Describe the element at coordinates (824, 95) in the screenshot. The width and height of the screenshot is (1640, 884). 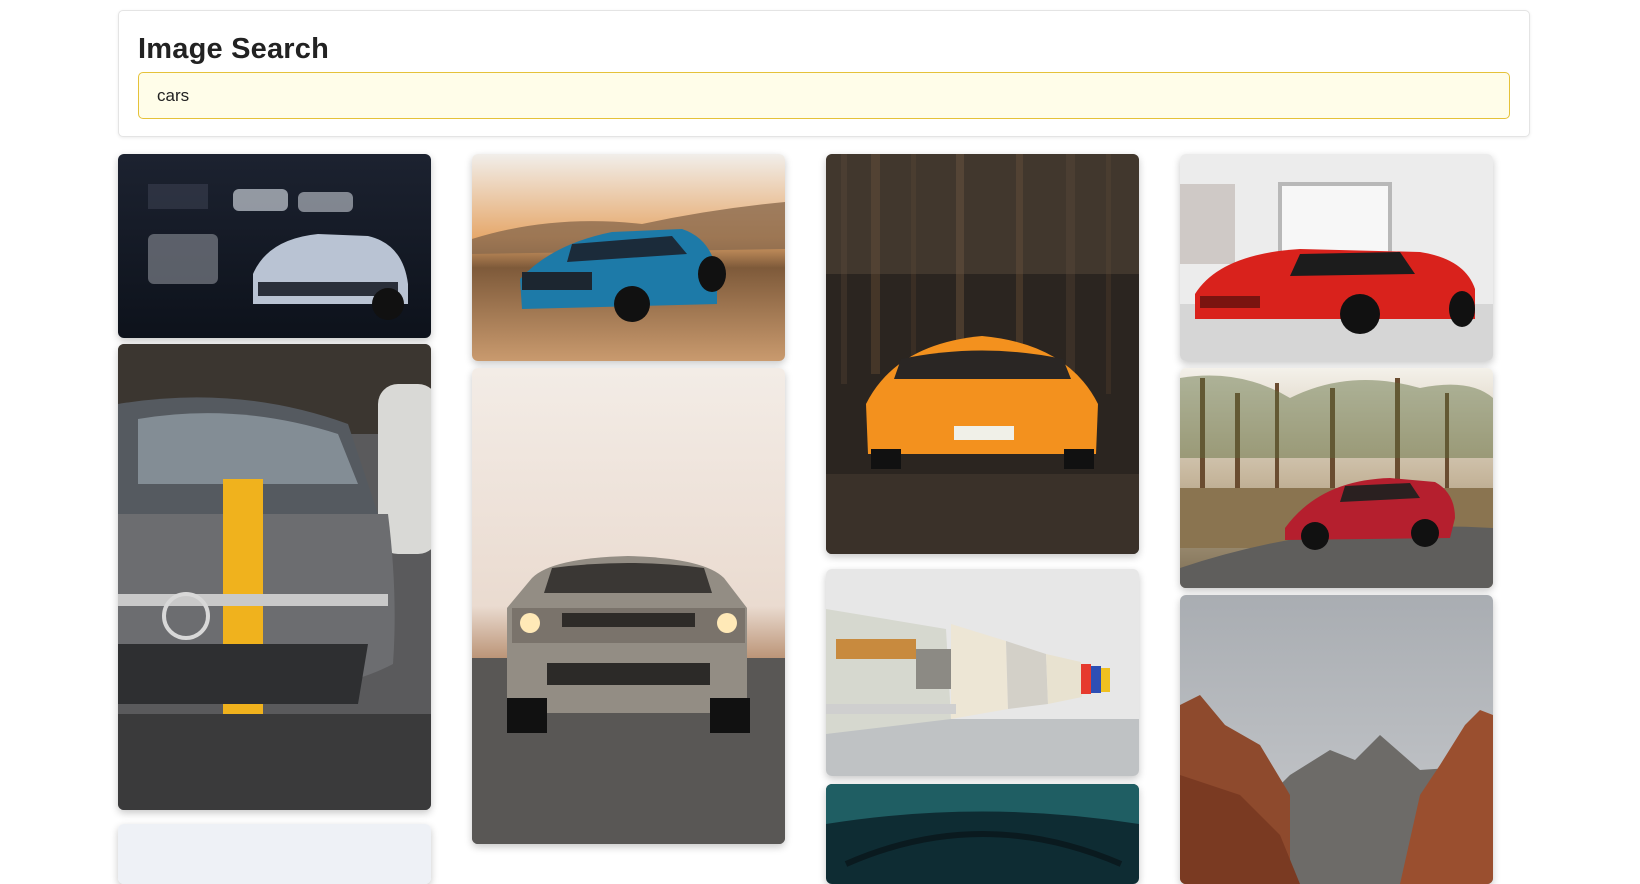
I see `search-input` at that location.